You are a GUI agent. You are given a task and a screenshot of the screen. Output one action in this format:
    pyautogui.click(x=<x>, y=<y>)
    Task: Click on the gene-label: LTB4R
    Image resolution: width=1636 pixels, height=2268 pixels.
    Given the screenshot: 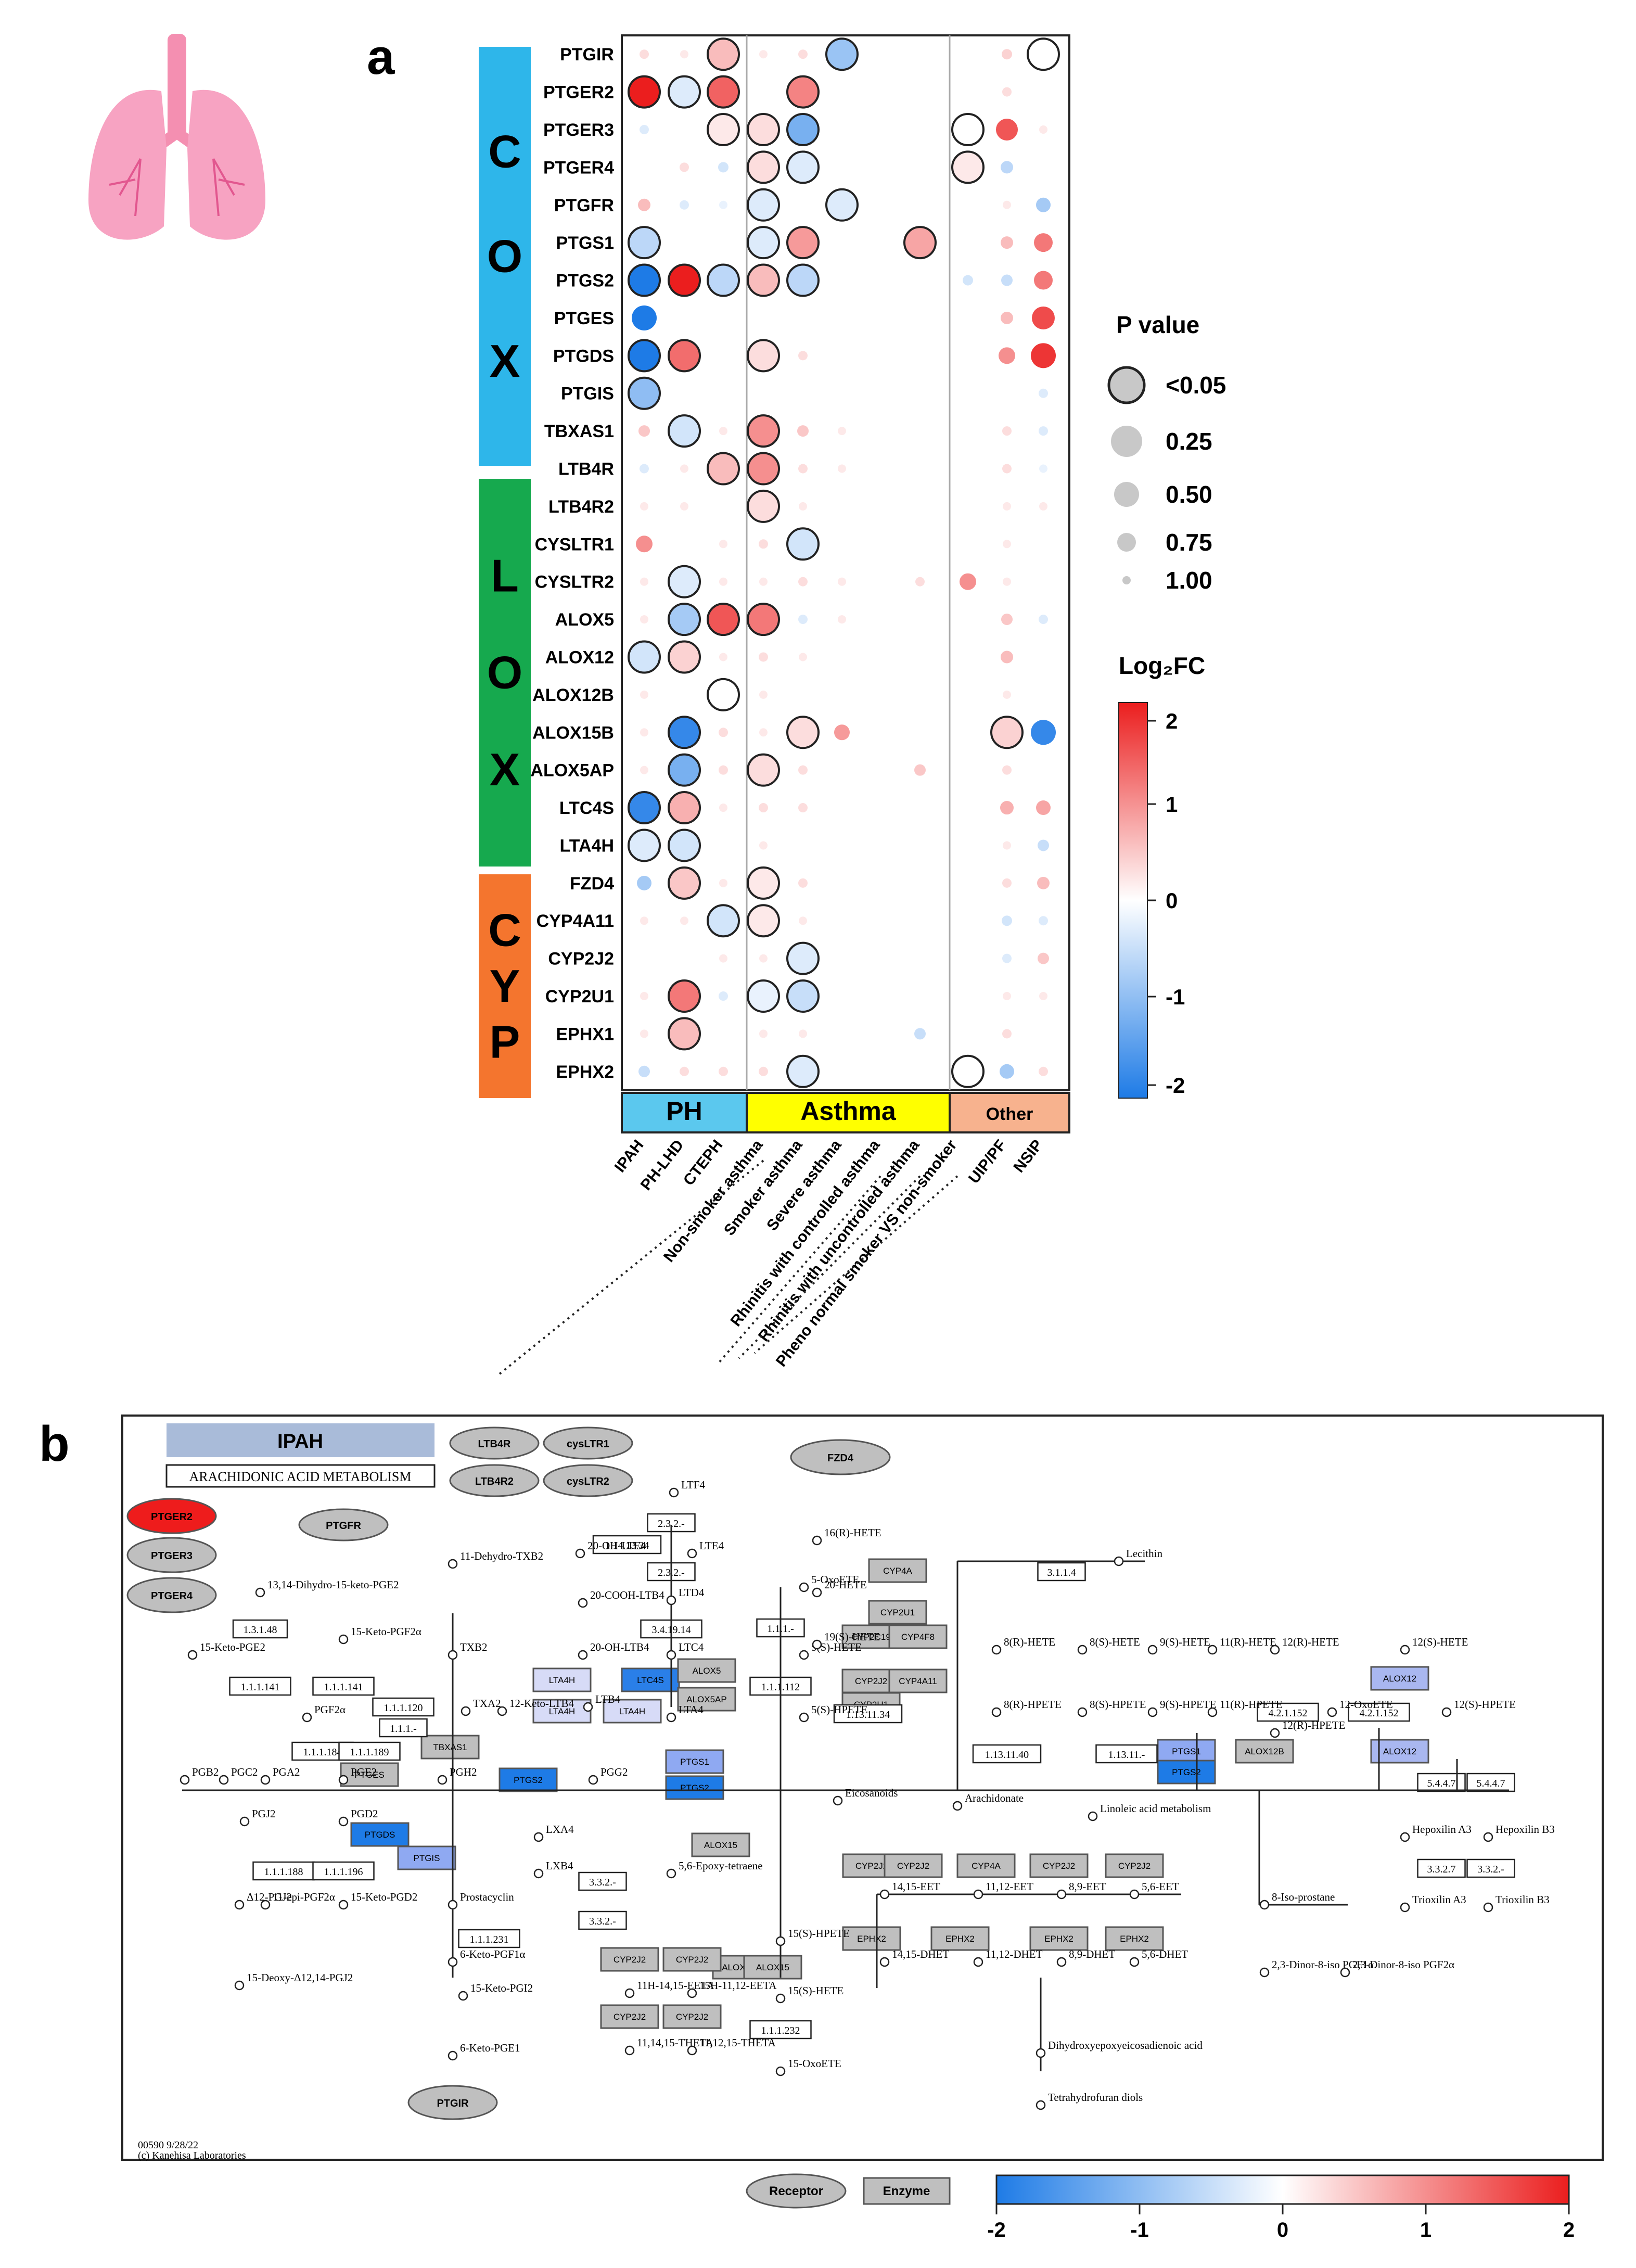 What is the action you would take?
    pyautogui.click(x=586, y=470)
    